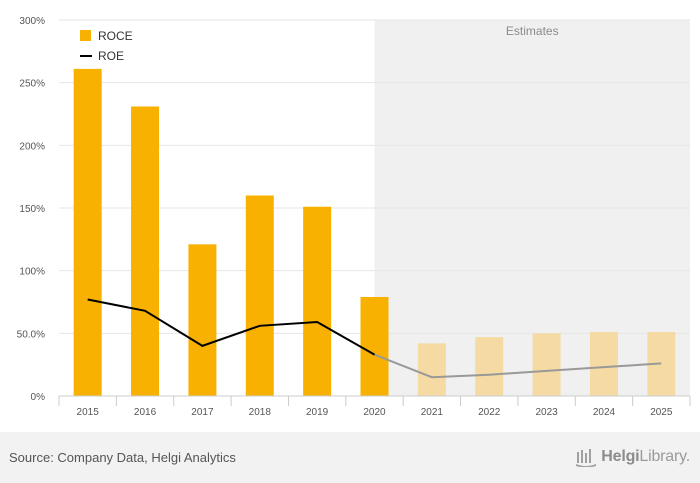  Describe the element at coordinates (317, 301) in the screenshot. I see `roce-bar-2019` at that location.